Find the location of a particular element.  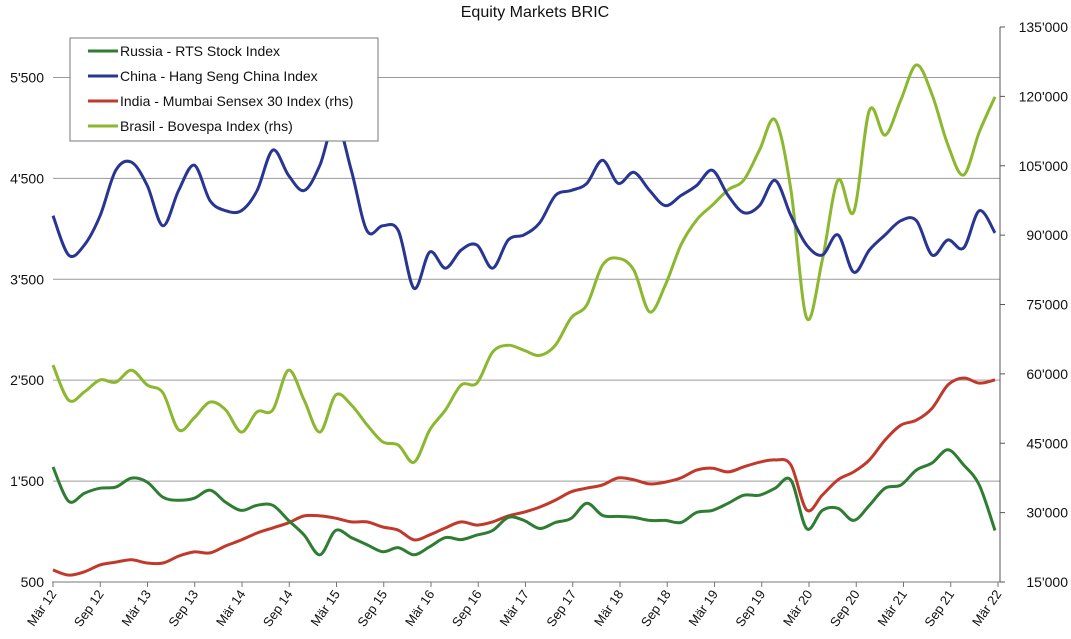

x-tick-label: Mär 13 is located at coordinates (135, 608).